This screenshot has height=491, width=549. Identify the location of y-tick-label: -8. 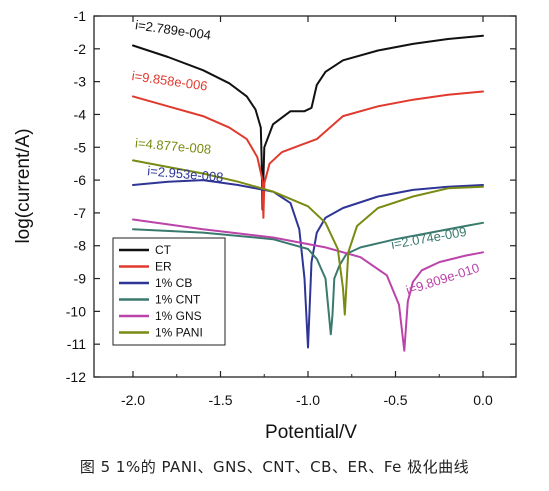
(80, 246).